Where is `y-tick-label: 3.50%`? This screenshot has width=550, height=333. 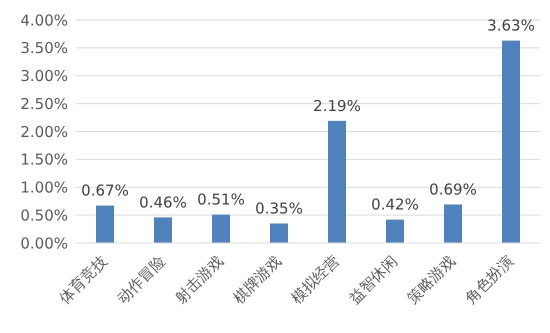 y-tick-label: 3.50% is located at coordinates (44, 48).